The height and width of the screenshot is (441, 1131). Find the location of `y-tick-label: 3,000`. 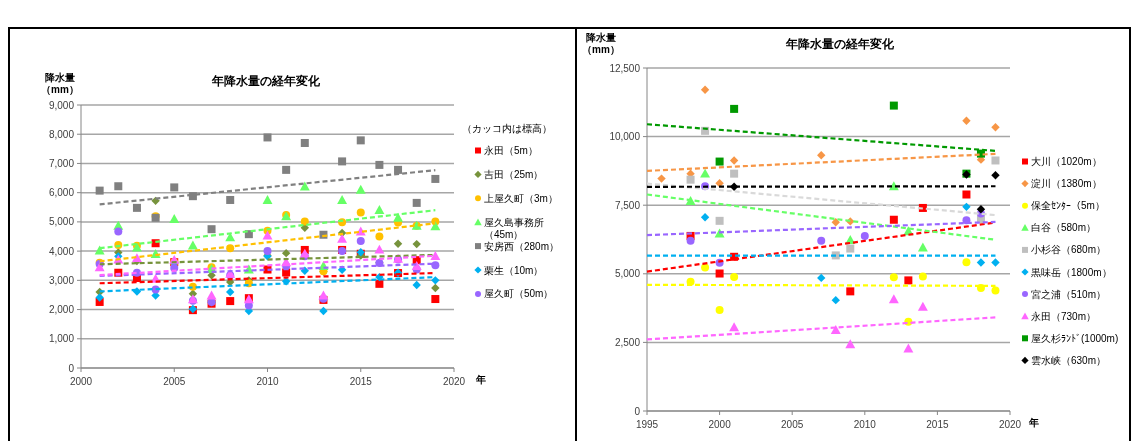

y-tick-label: 3,000 is located at coordinates (61, 280).